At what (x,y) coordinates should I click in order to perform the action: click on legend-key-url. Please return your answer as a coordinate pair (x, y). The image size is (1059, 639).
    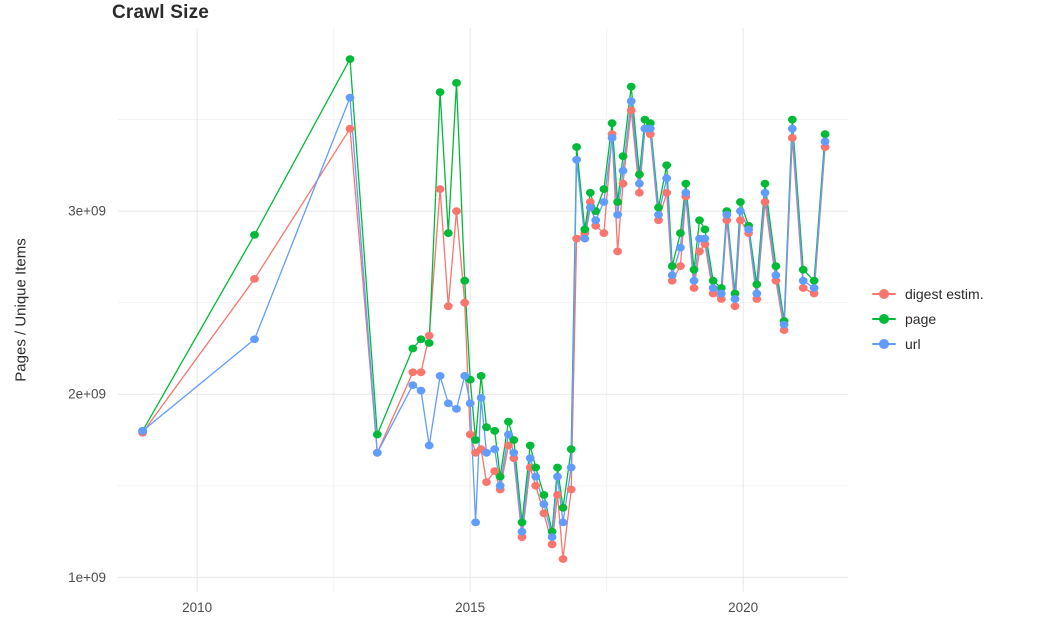
    Looking at the image, I should click on (884, 344).